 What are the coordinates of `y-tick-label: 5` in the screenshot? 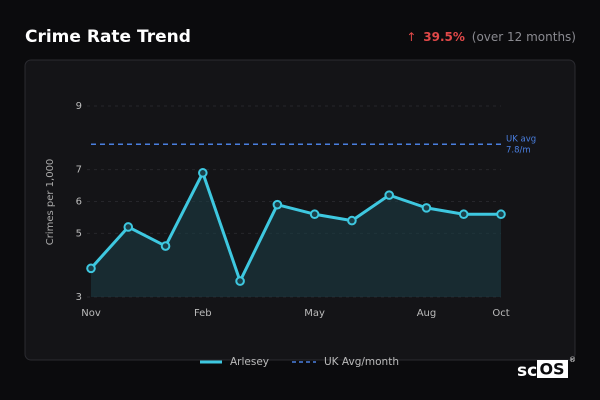 It's located at (79, 233).